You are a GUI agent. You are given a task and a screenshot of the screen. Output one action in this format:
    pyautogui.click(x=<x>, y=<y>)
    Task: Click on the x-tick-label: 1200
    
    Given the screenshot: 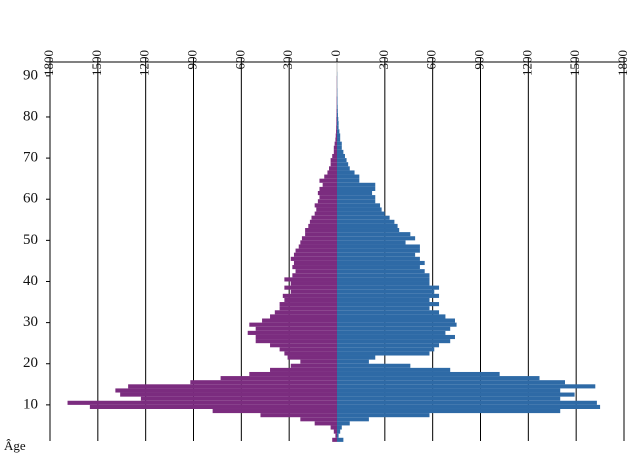 What is the action you would take?
    pyautogui.click(x=526, y=63)
    